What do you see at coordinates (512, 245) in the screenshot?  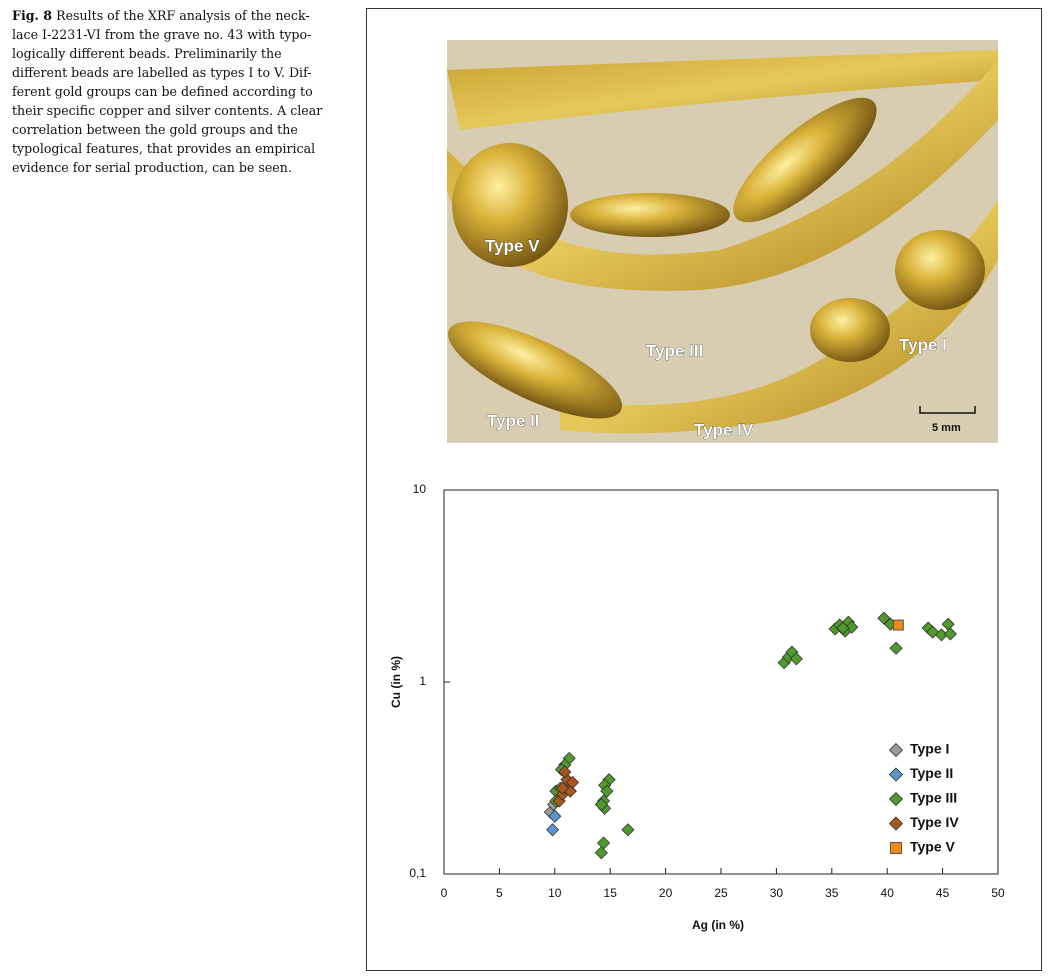 I see `photo-label: Type V` at bounding box center [512, 245].